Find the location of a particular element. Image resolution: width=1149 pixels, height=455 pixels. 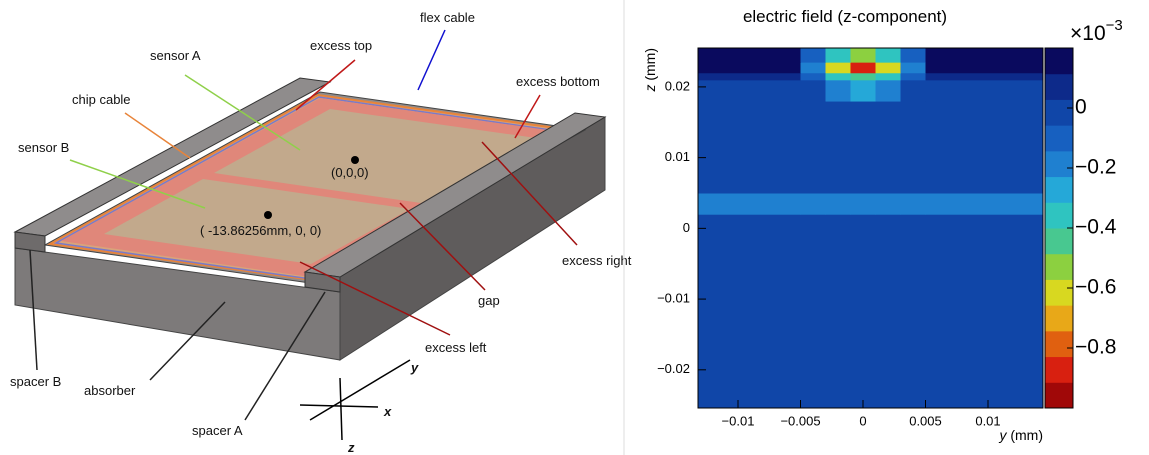

colorbar-tick-label: −0.4 is located at coordinates (1096, 227).